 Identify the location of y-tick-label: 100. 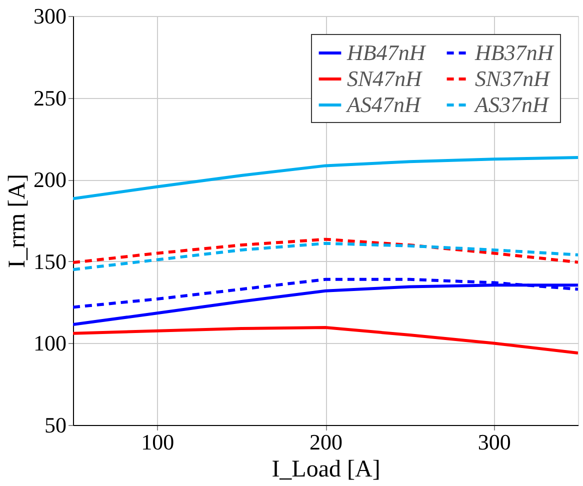
(50, 343).